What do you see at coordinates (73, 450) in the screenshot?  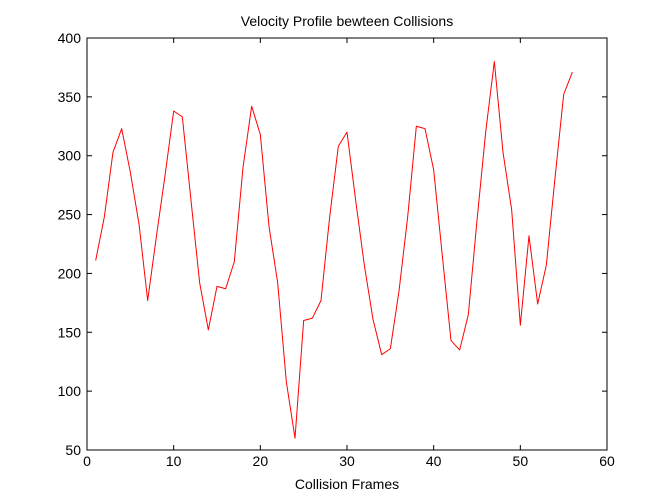 I see `y-tick-label: 50` at bounding box center [73, 450].